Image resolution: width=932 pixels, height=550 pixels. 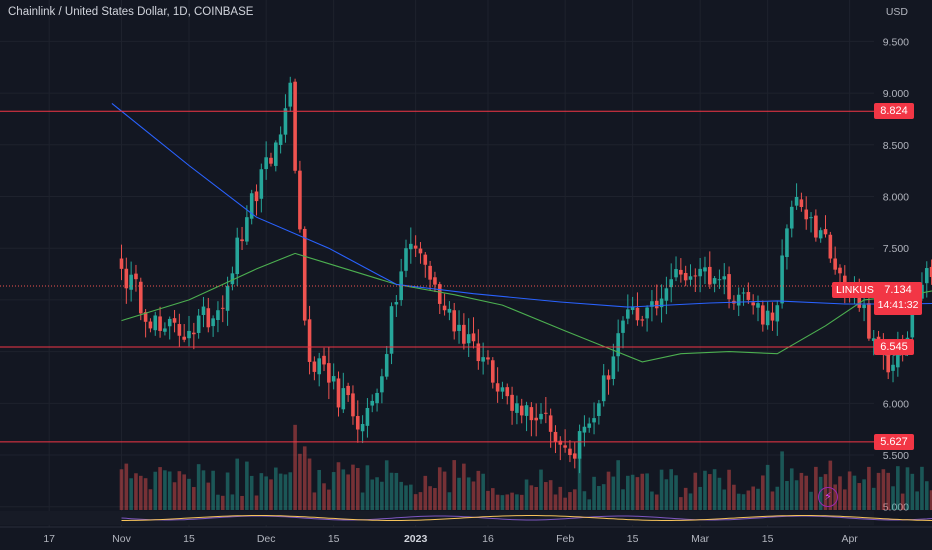 What do you see at coordinates (898, 290) in the screenshot?
I see `current-price: 7.134` at bounding box center [898, 290].